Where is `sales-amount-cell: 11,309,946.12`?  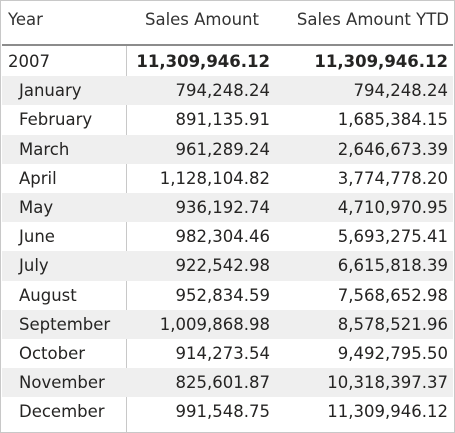 sales-amount-cell: 11,309,946.12 is located at coordinates (203, 61).